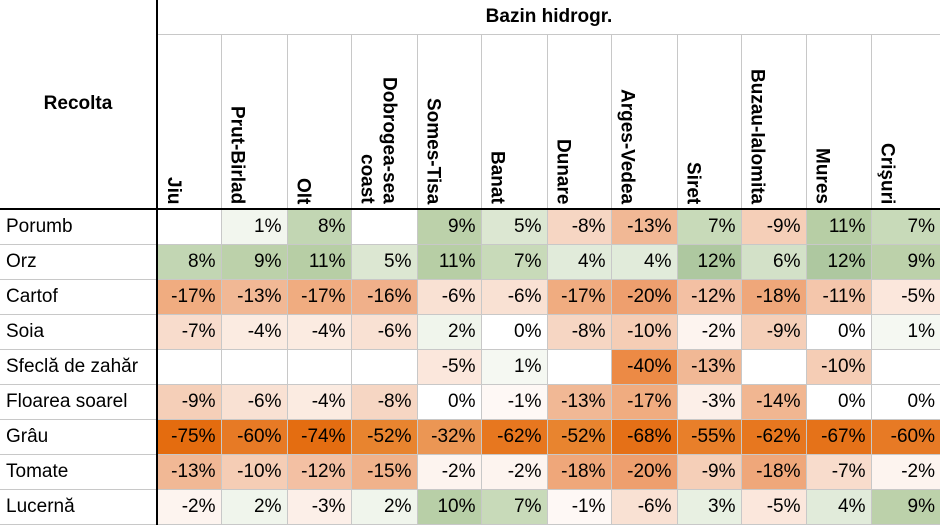  I want to click on crop-label: Grâu, so click(78, 437).